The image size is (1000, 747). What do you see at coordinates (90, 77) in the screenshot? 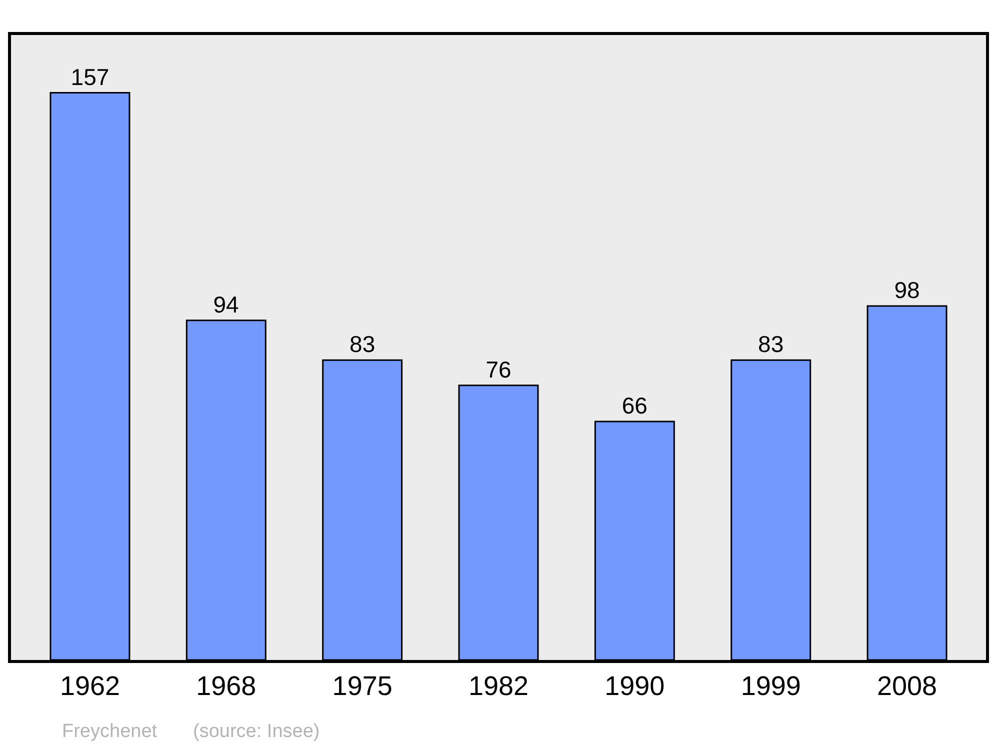
I see `data-label: 157` at bounding box center [90, 77].